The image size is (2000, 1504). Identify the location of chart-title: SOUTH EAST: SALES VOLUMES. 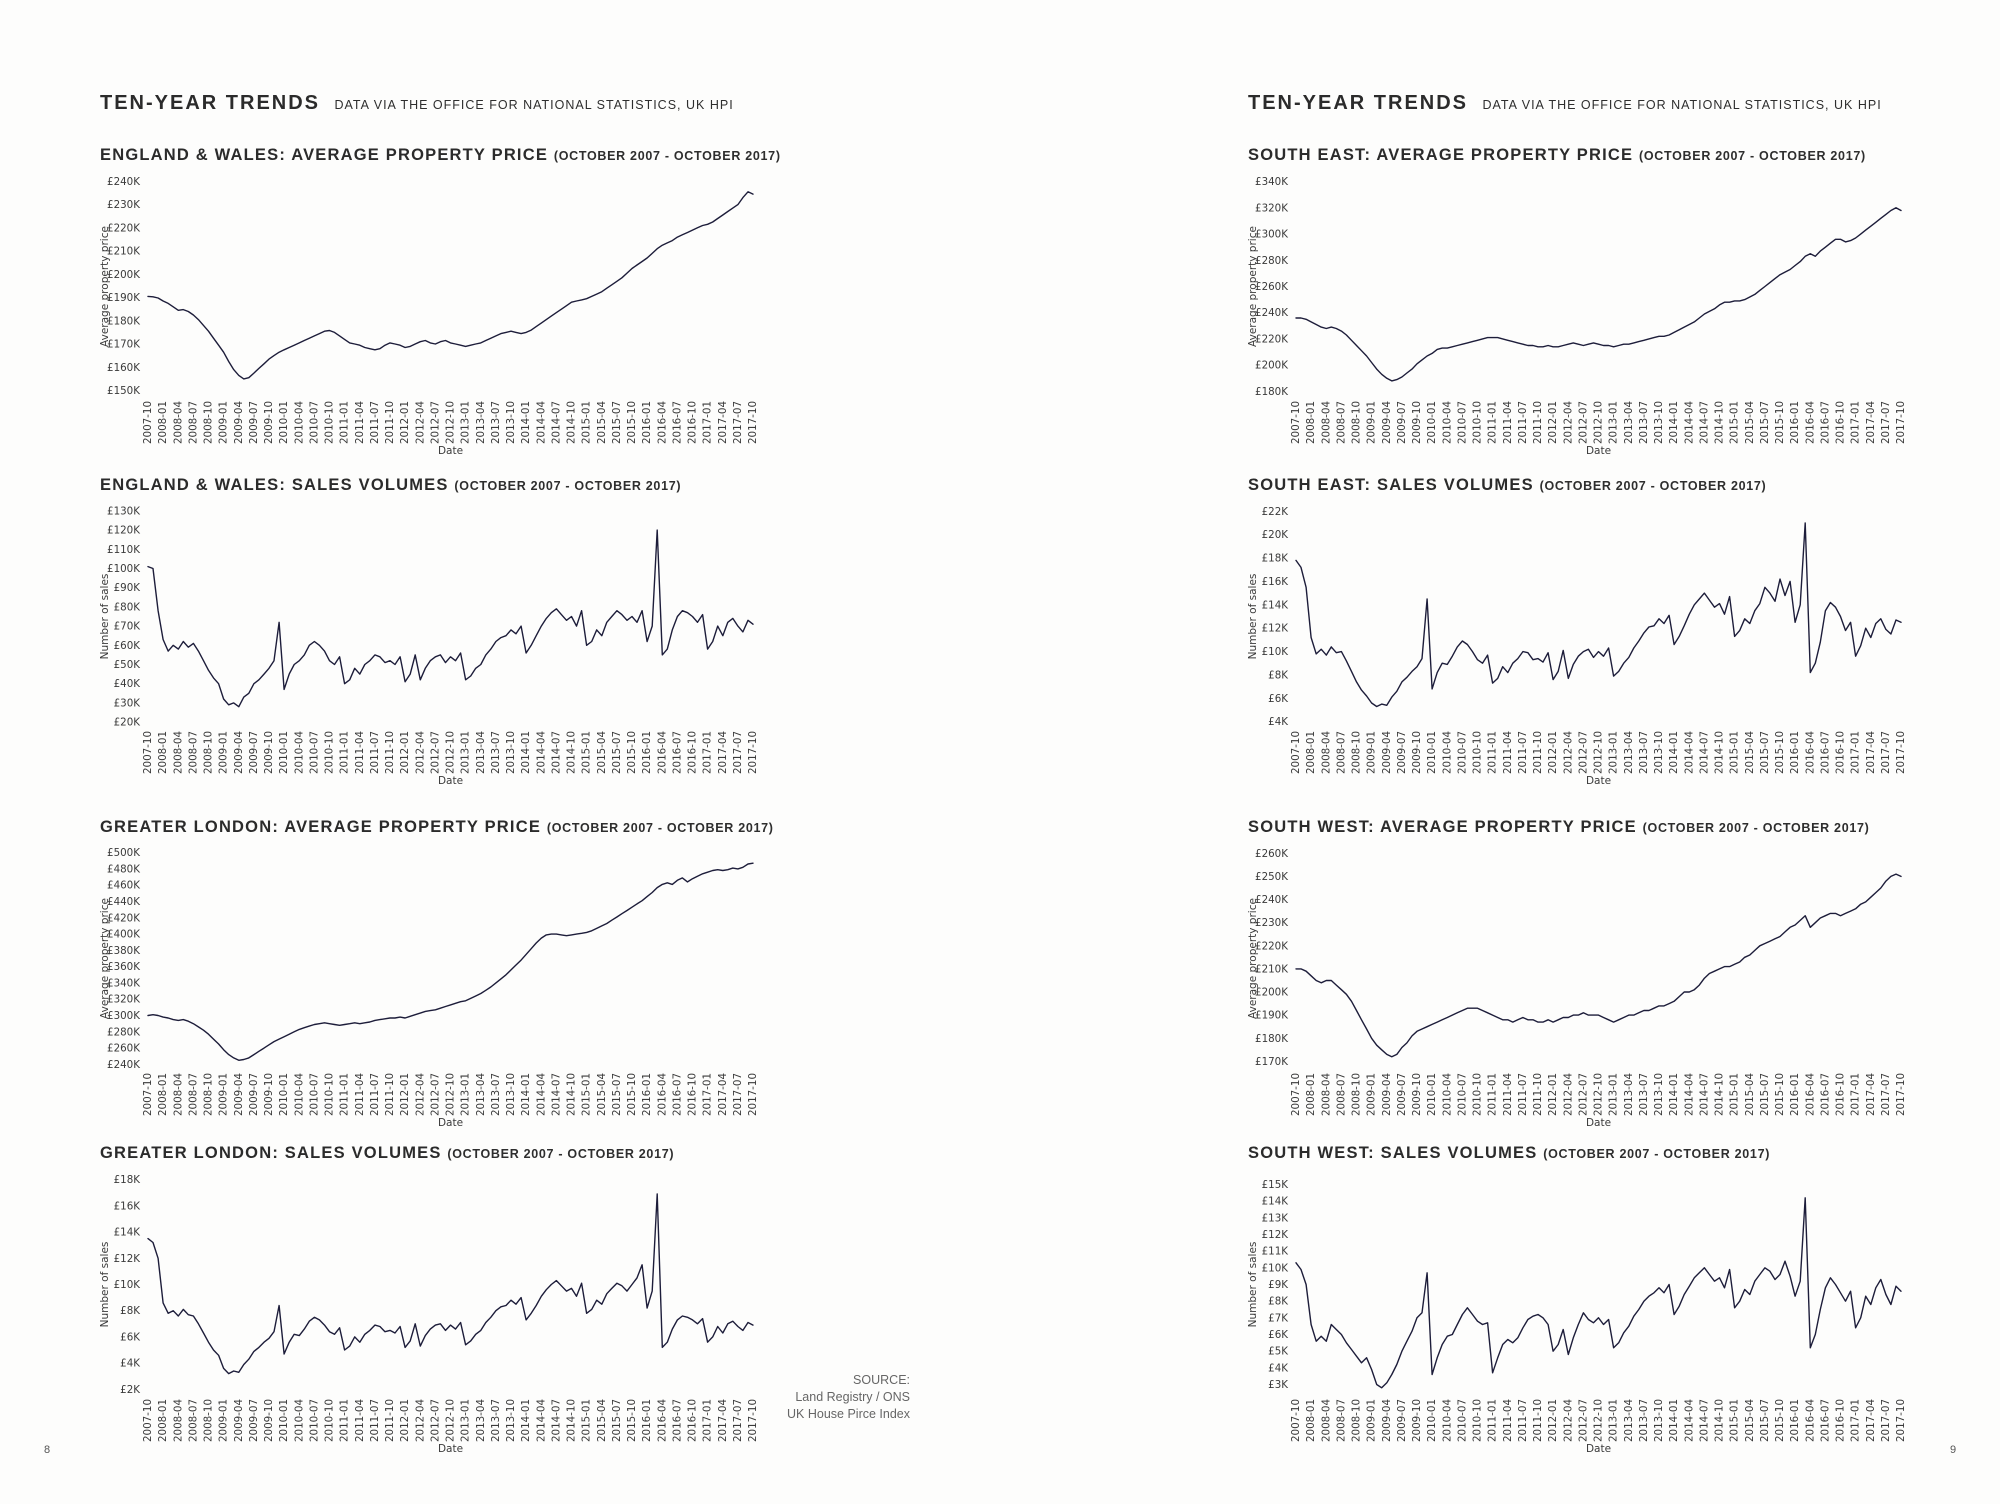
(1391, 485).